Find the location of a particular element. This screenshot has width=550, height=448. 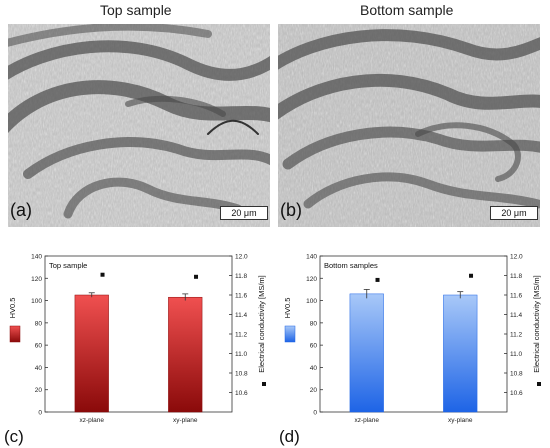

scale-bar-b: 20 μm is located at coordinates (514, 213).